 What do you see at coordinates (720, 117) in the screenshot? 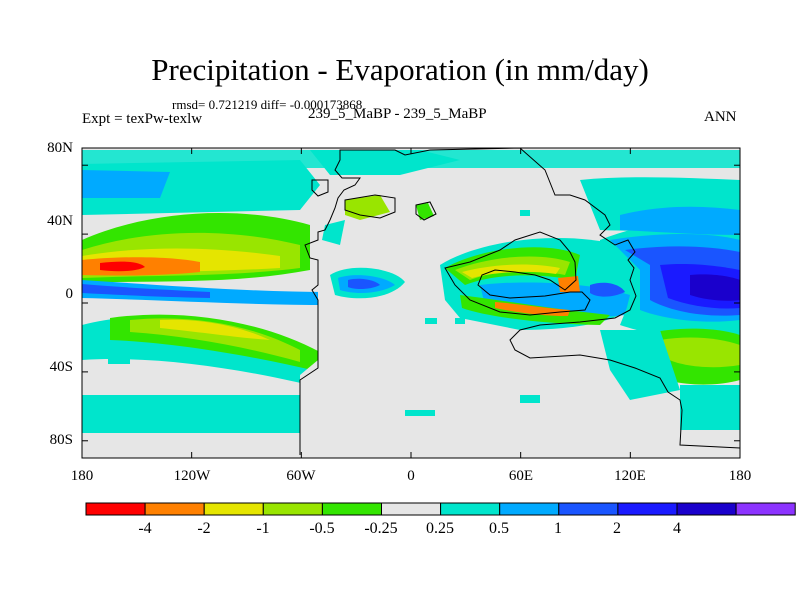
I see `season-label: ANN` at bounding box center [720, 117].